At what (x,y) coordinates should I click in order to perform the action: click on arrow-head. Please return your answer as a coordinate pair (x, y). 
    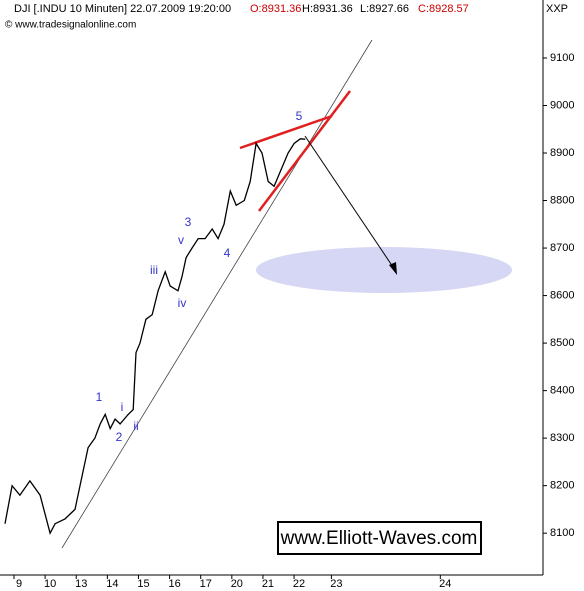
    Looking at the image, I should click on (393, 268).